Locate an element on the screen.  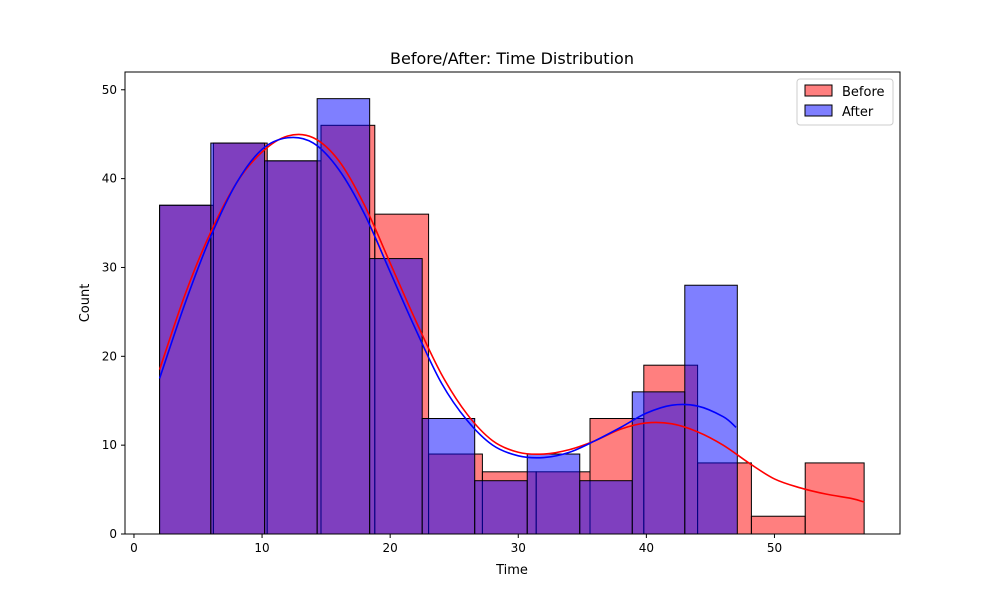
y-axis-ticks: 0 10 20 30 40 50 is located at coordinates (113, 312).